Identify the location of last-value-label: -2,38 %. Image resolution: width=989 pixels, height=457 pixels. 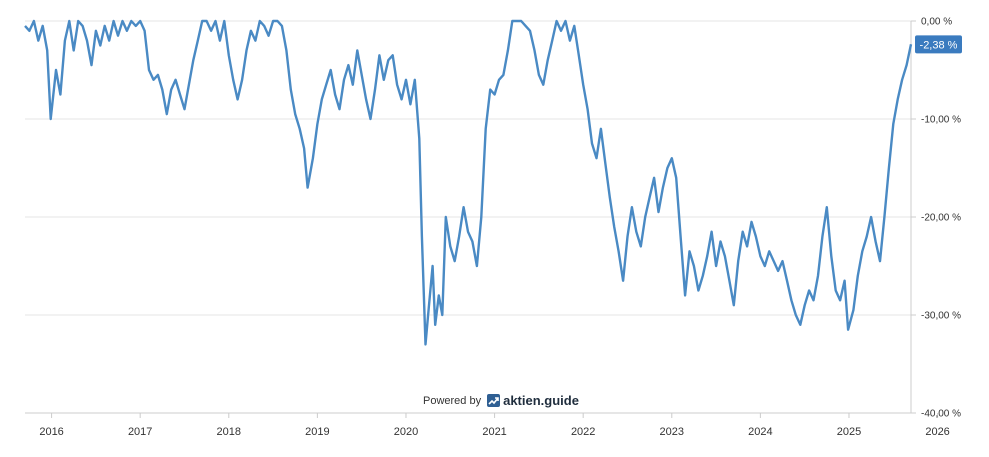
(939, 45).